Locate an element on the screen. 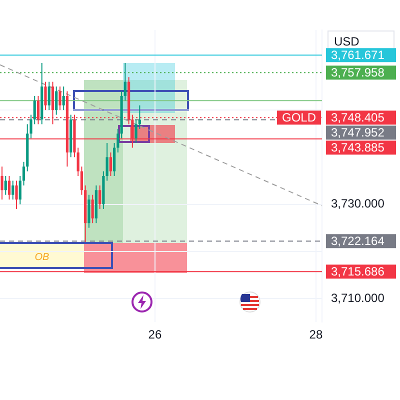  y-axis-title: USD is located at coordinates (347, 41).